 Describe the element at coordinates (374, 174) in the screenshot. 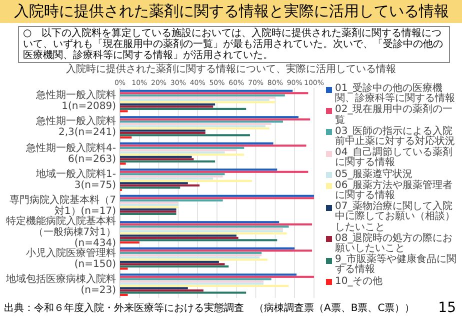

I see `legend-label: 05_服薬遵守状況` at that location.